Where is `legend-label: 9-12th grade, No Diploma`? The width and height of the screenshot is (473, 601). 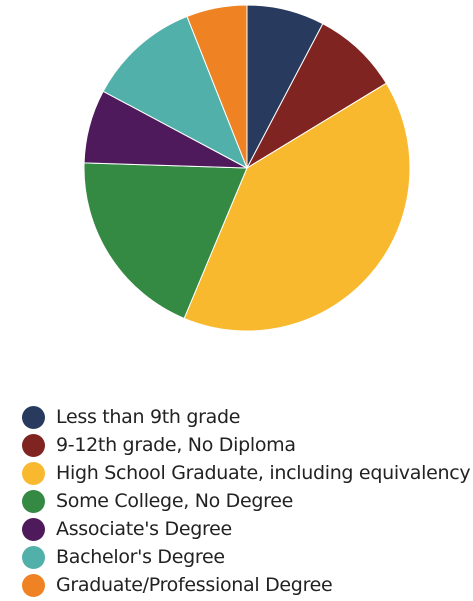
legend-label: 9-12th grade, No Diploma is located at coordinates (176, 445).